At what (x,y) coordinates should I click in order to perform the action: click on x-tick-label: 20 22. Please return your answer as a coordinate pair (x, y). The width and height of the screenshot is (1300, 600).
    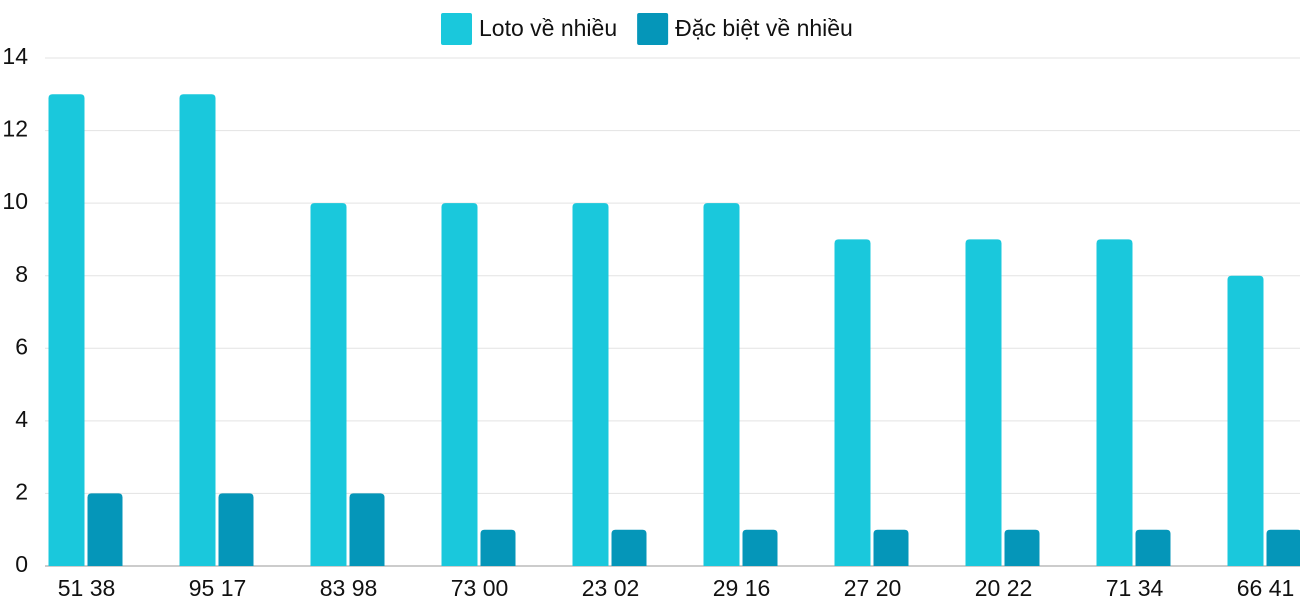
    Looking at the image, I should click on (1004, 587).